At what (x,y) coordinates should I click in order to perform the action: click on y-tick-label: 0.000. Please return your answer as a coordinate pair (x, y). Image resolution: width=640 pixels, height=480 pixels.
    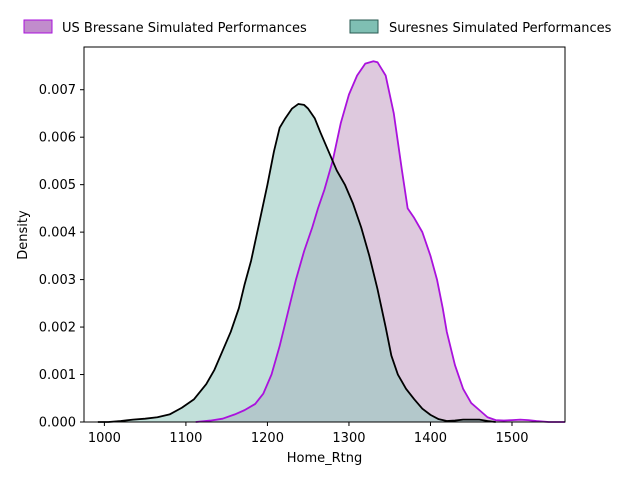
    Looking at the image, I should click on (57, 423).